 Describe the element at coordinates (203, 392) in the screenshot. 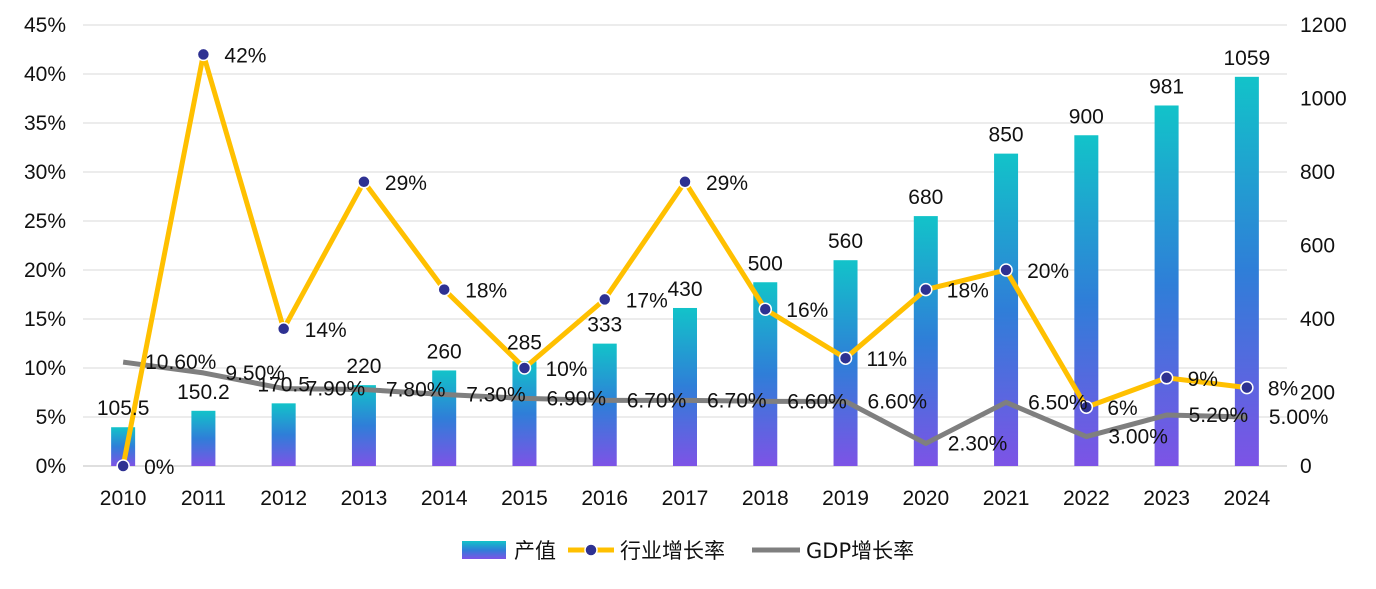

I see `bar-value-label: 150.2` at that location.